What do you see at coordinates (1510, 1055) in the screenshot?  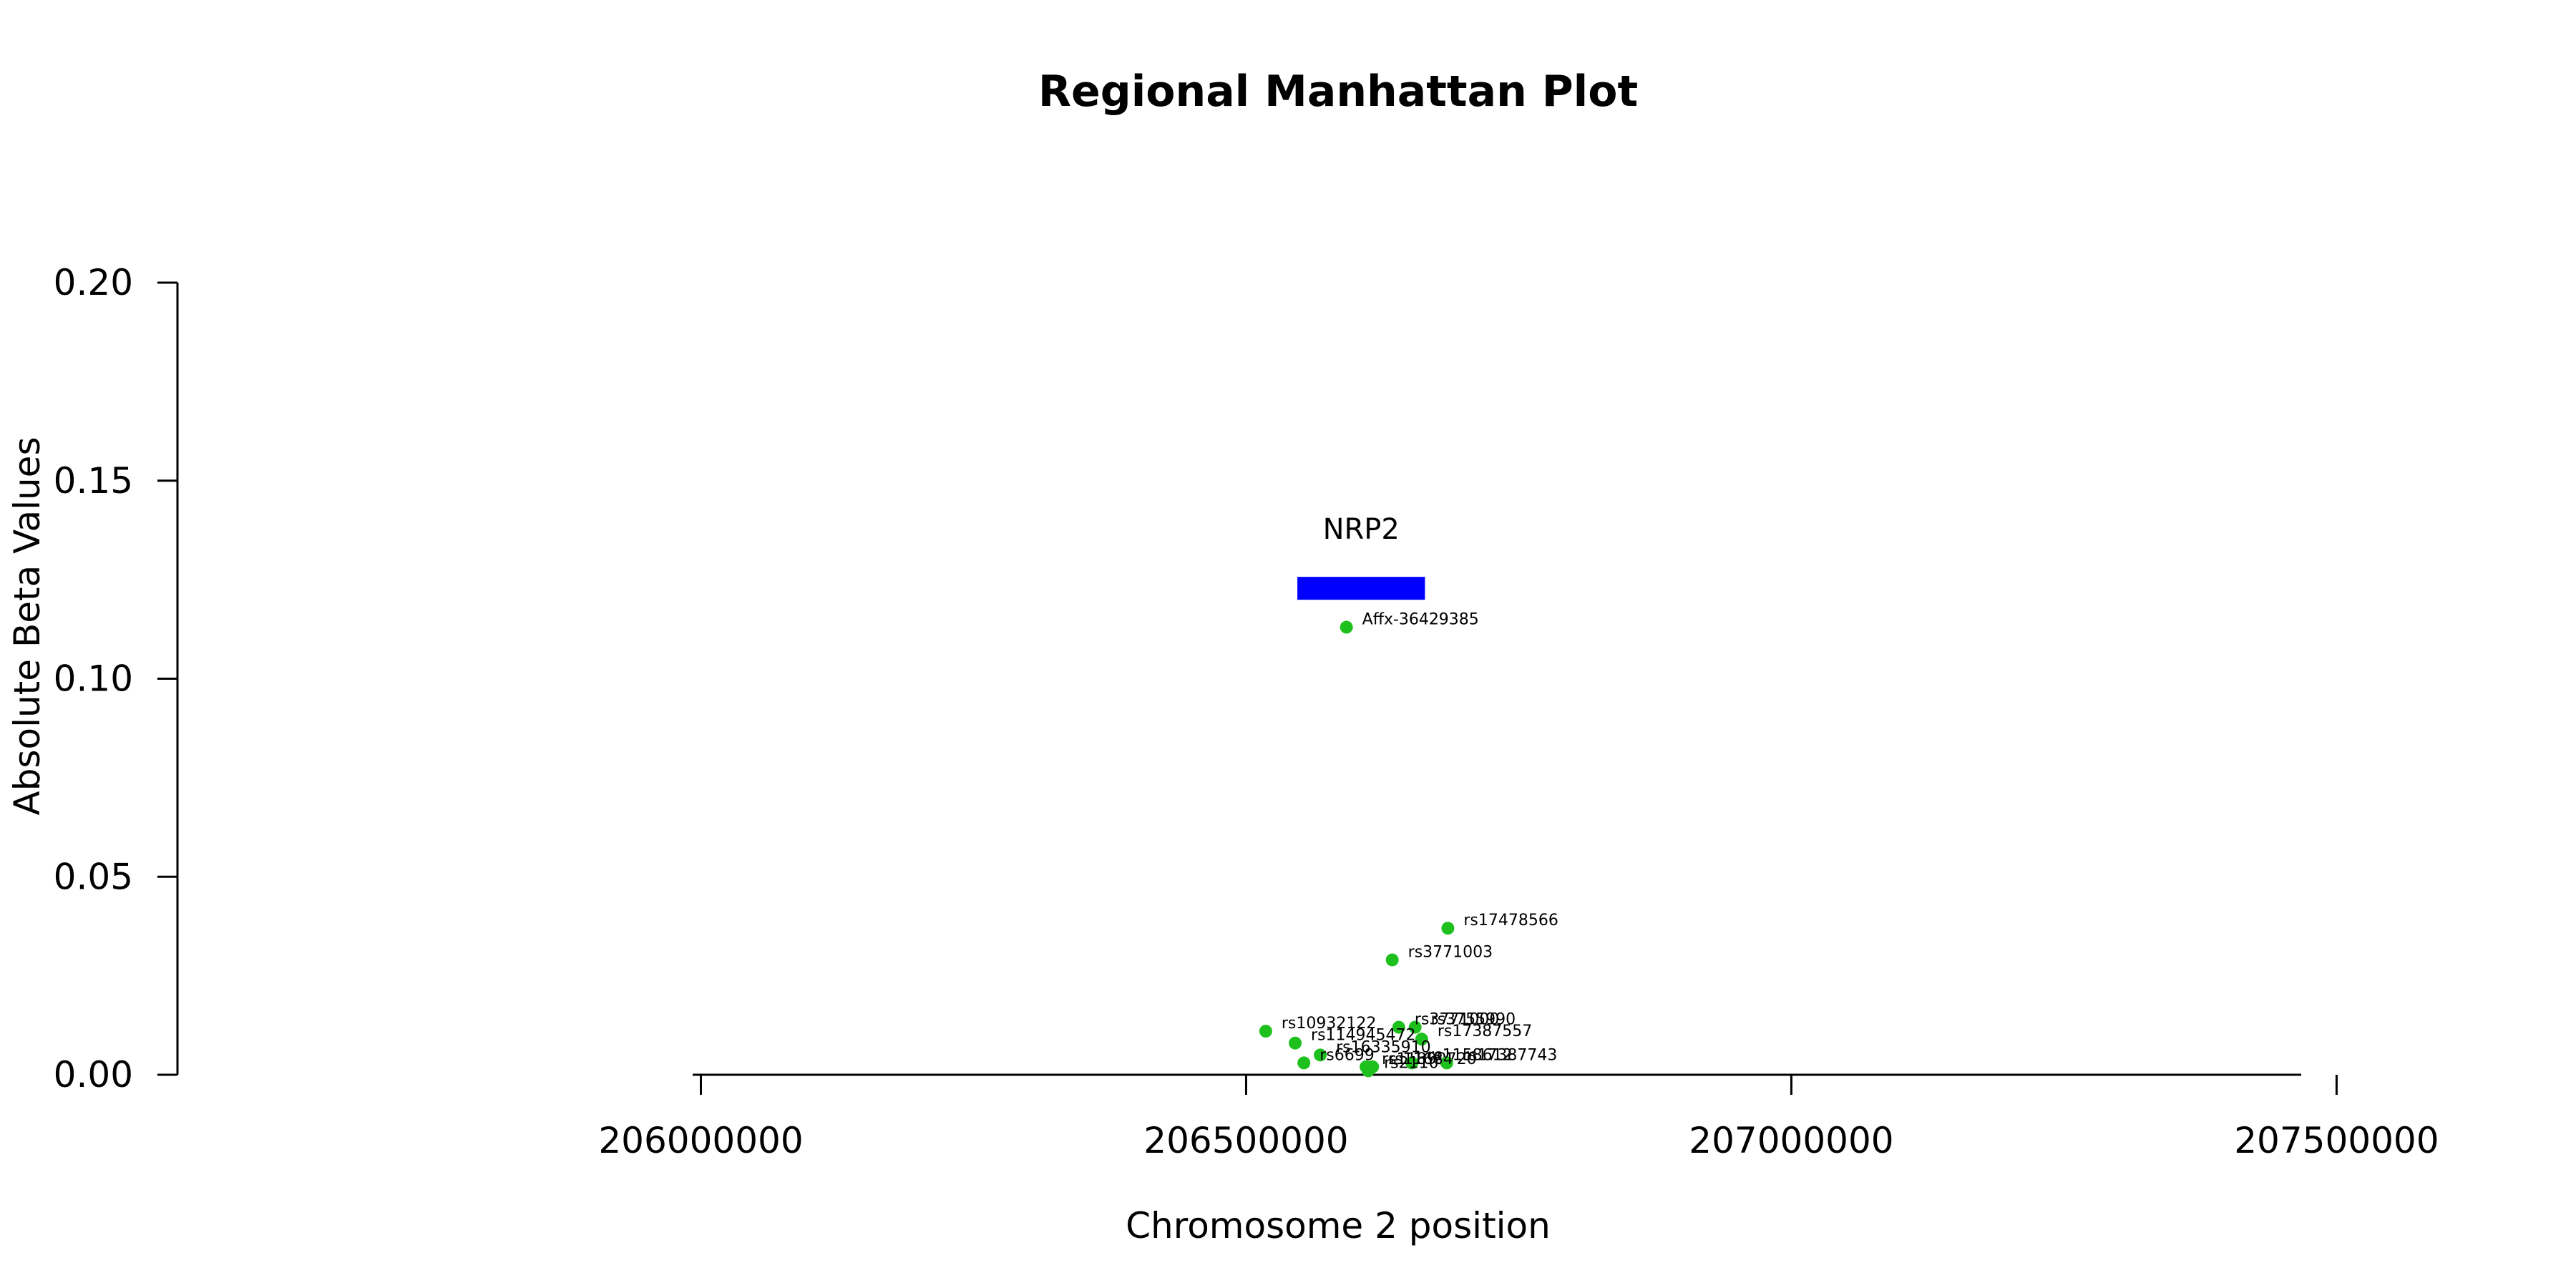 I see `data-point-label: rs17387743` at bounding box center [1510, 1055].